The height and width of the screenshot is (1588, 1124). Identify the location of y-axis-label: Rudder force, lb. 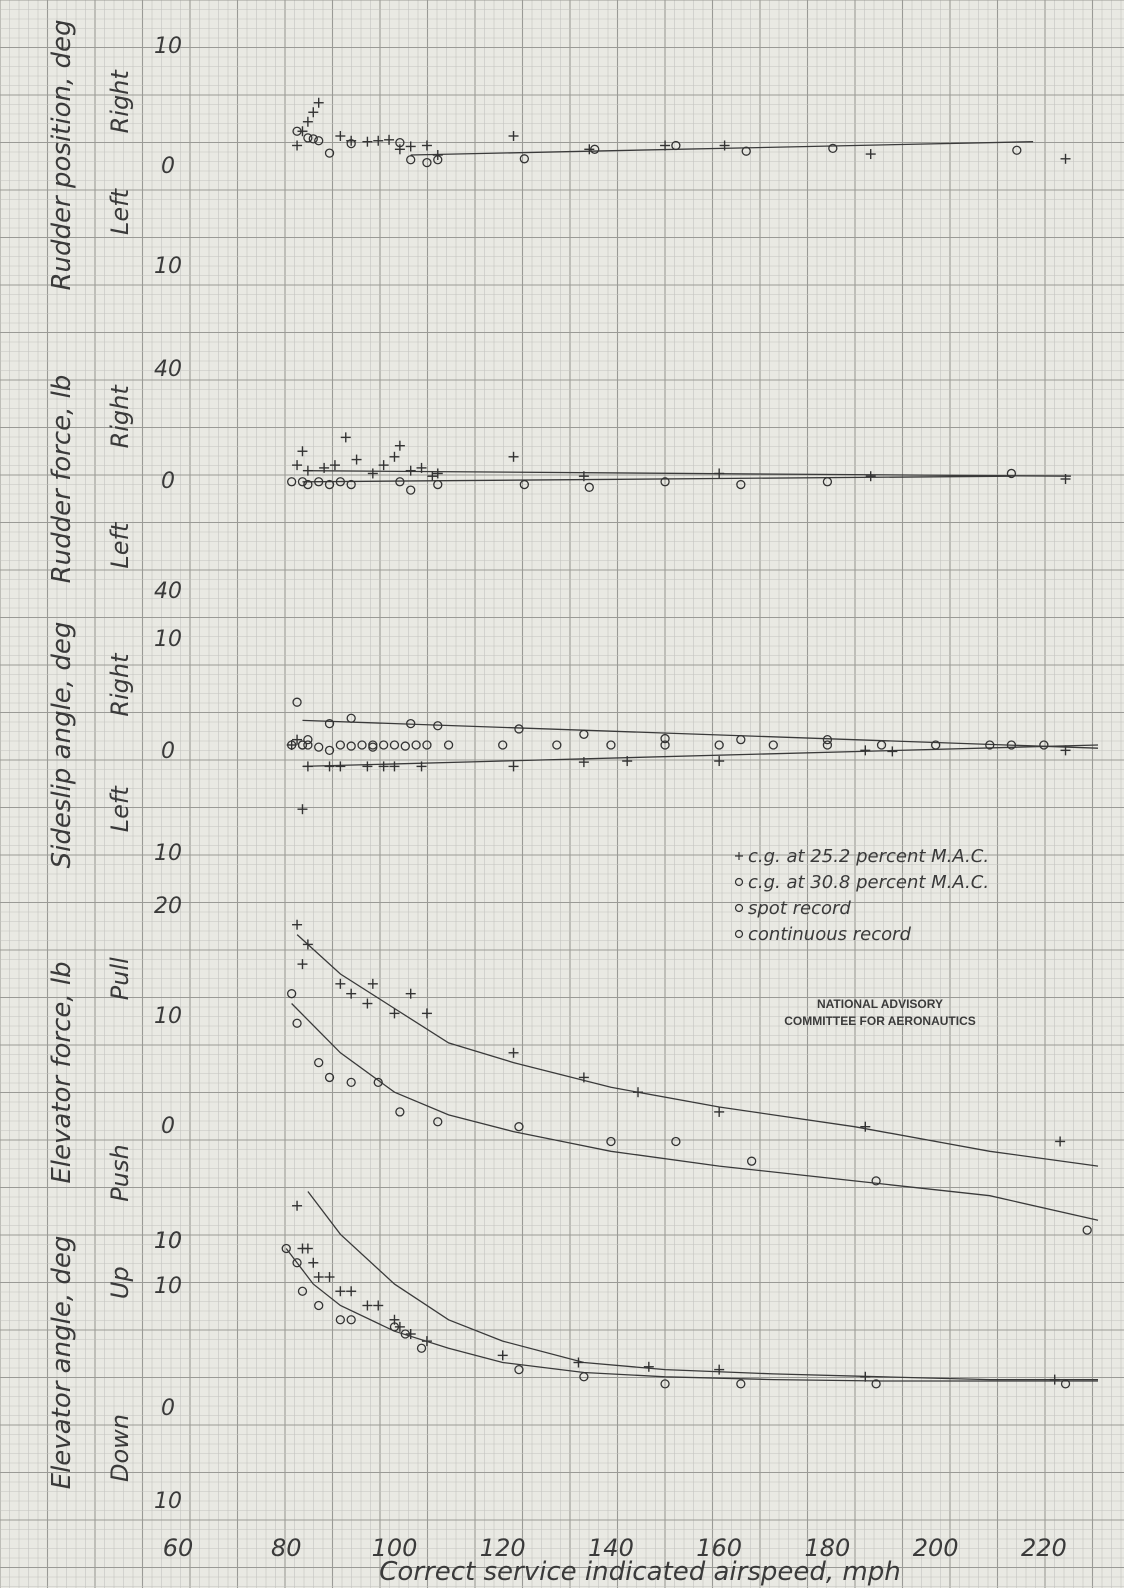
(62, 479).